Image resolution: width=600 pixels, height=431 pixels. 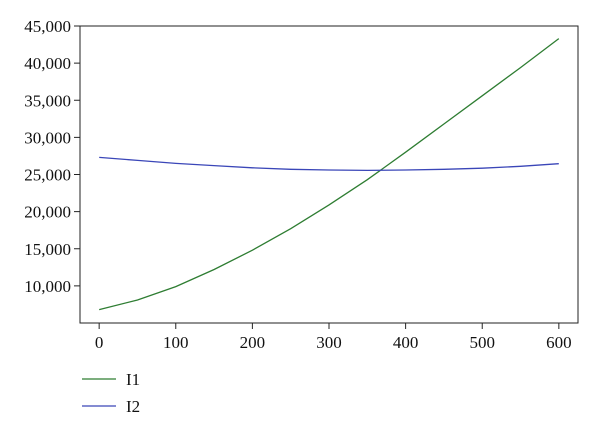 I want to click on x-tick-label: 0, so click(x=99, y=342).